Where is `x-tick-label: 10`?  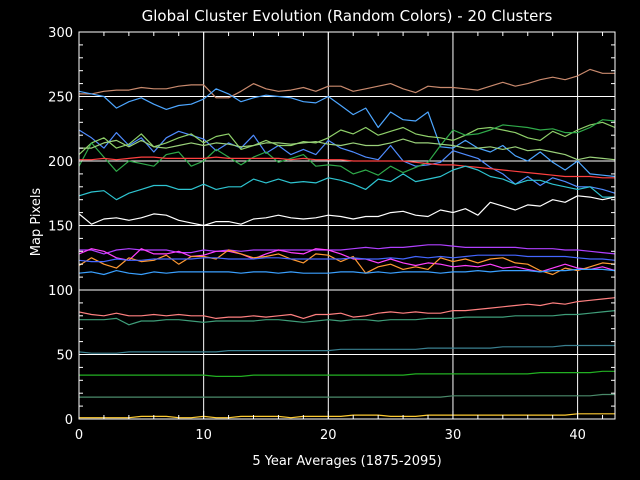 x-tick-label: 10 is located at coordinates (203, 435).